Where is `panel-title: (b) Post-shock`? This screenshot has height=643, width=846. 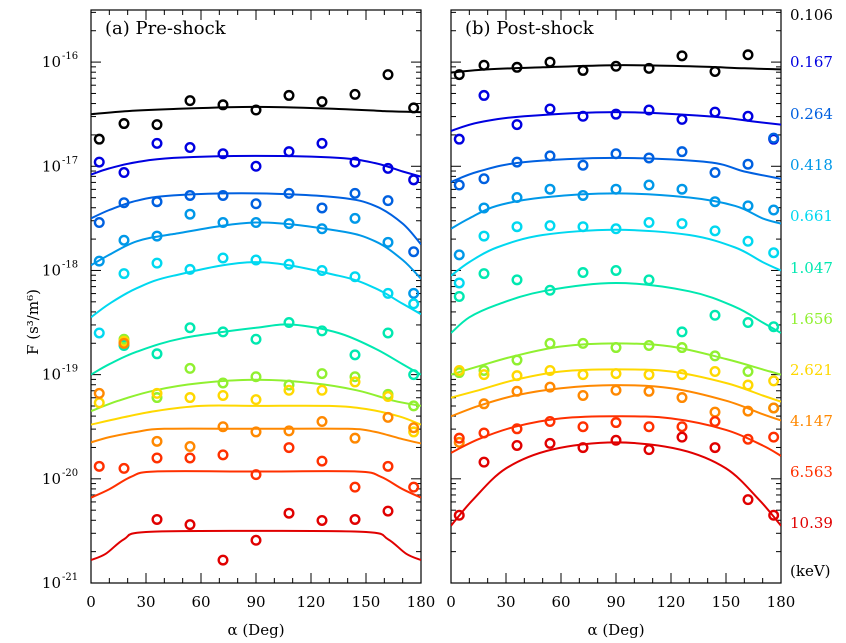 panel-title: (b) Post-shock is located at coordinates (530, 28).